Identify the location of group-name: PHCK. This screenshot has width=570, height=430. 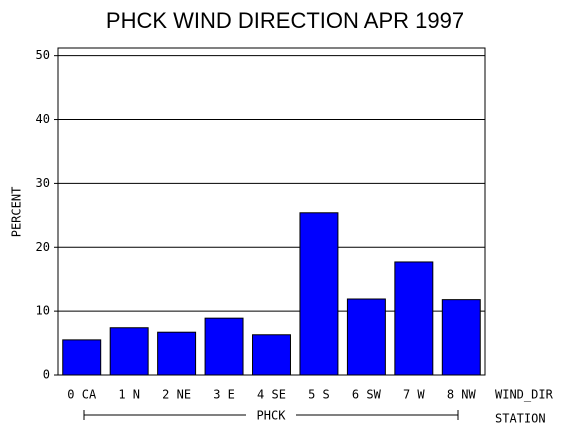
(272, 416).